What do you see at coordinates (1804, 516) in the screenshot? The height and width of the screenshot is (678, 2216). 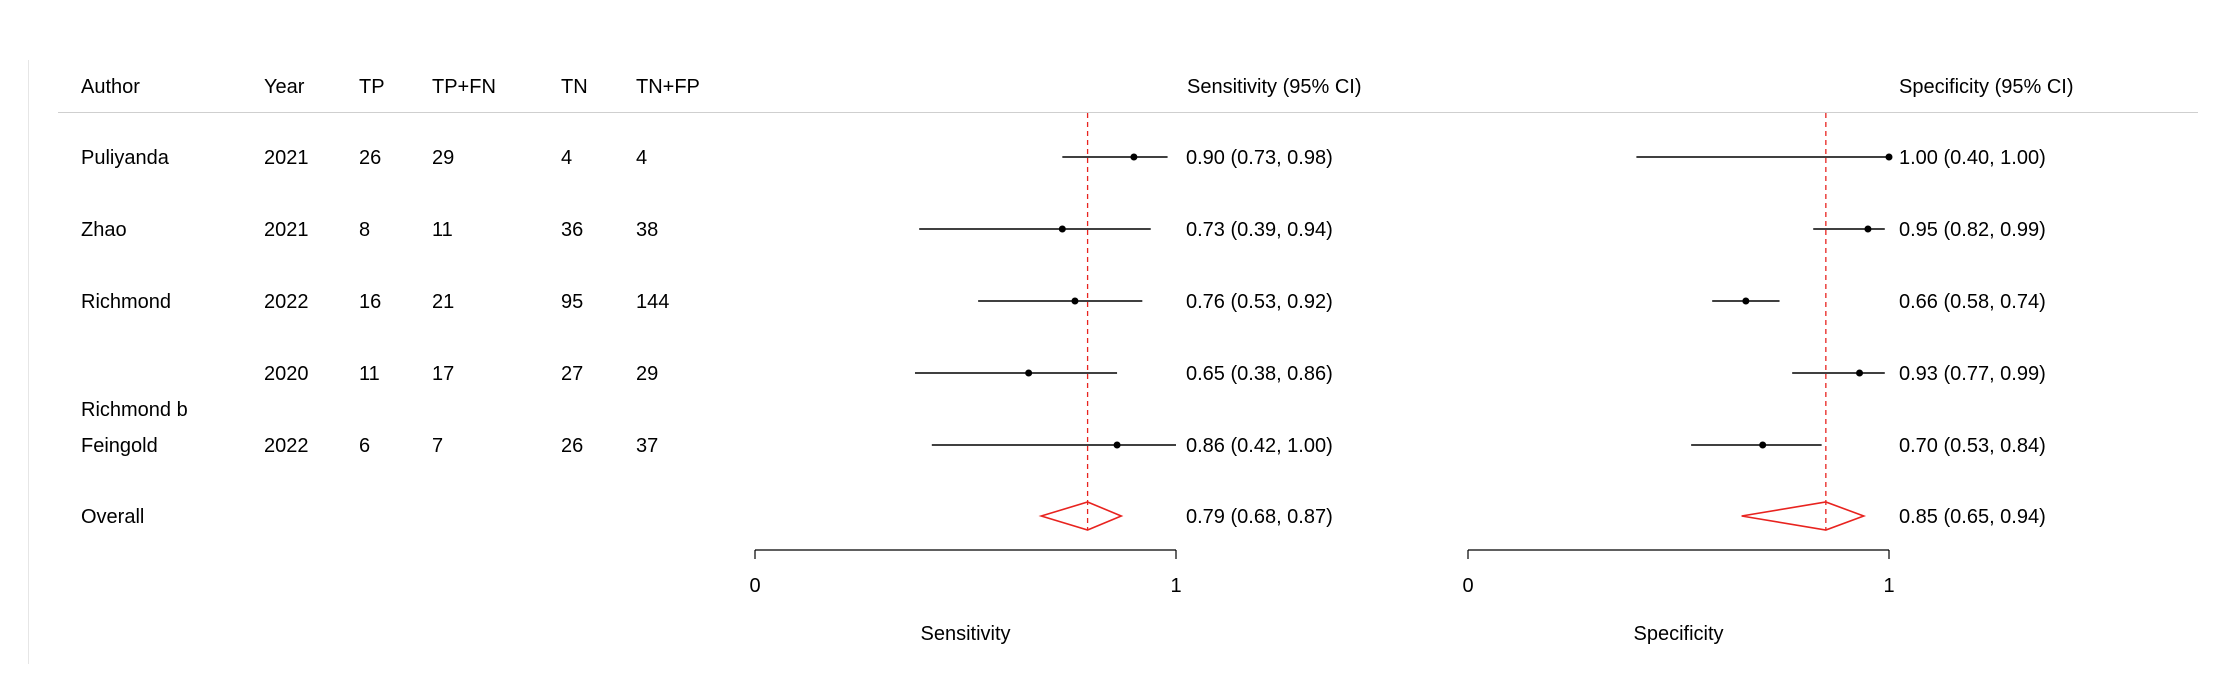 I see `specificity-pooled-diamond` at bounding box center [1804, 516].